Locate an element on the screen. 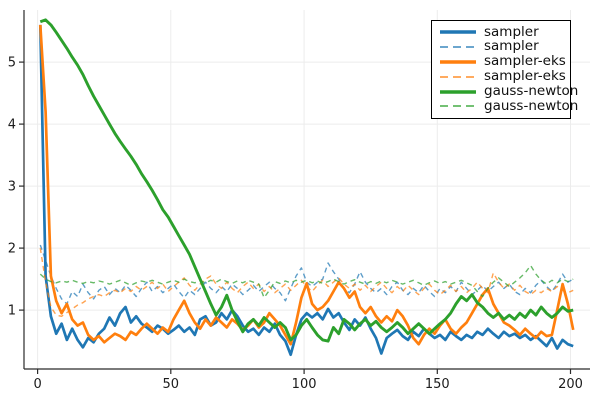 The height and width of the screenshot is (400, 600). legend-entry-sampler-eks-dashed: sampler-eks is located at coordinates (502, 76).